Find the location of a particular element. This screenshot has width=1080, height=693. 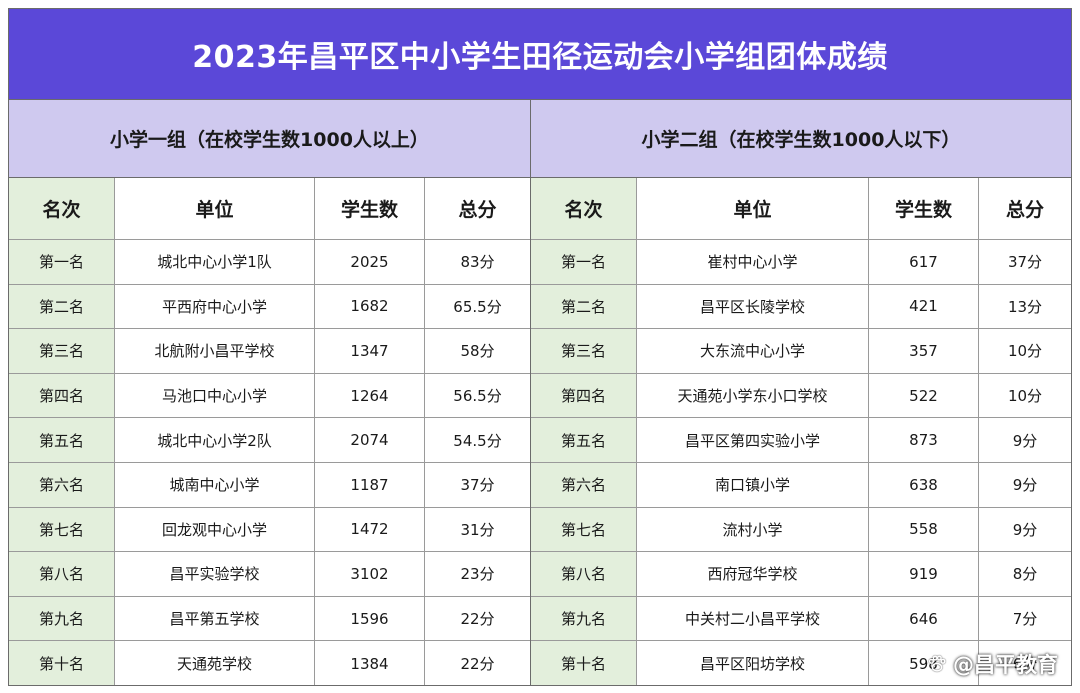

students-cell: 1596 is located at coordinates (370, 618).